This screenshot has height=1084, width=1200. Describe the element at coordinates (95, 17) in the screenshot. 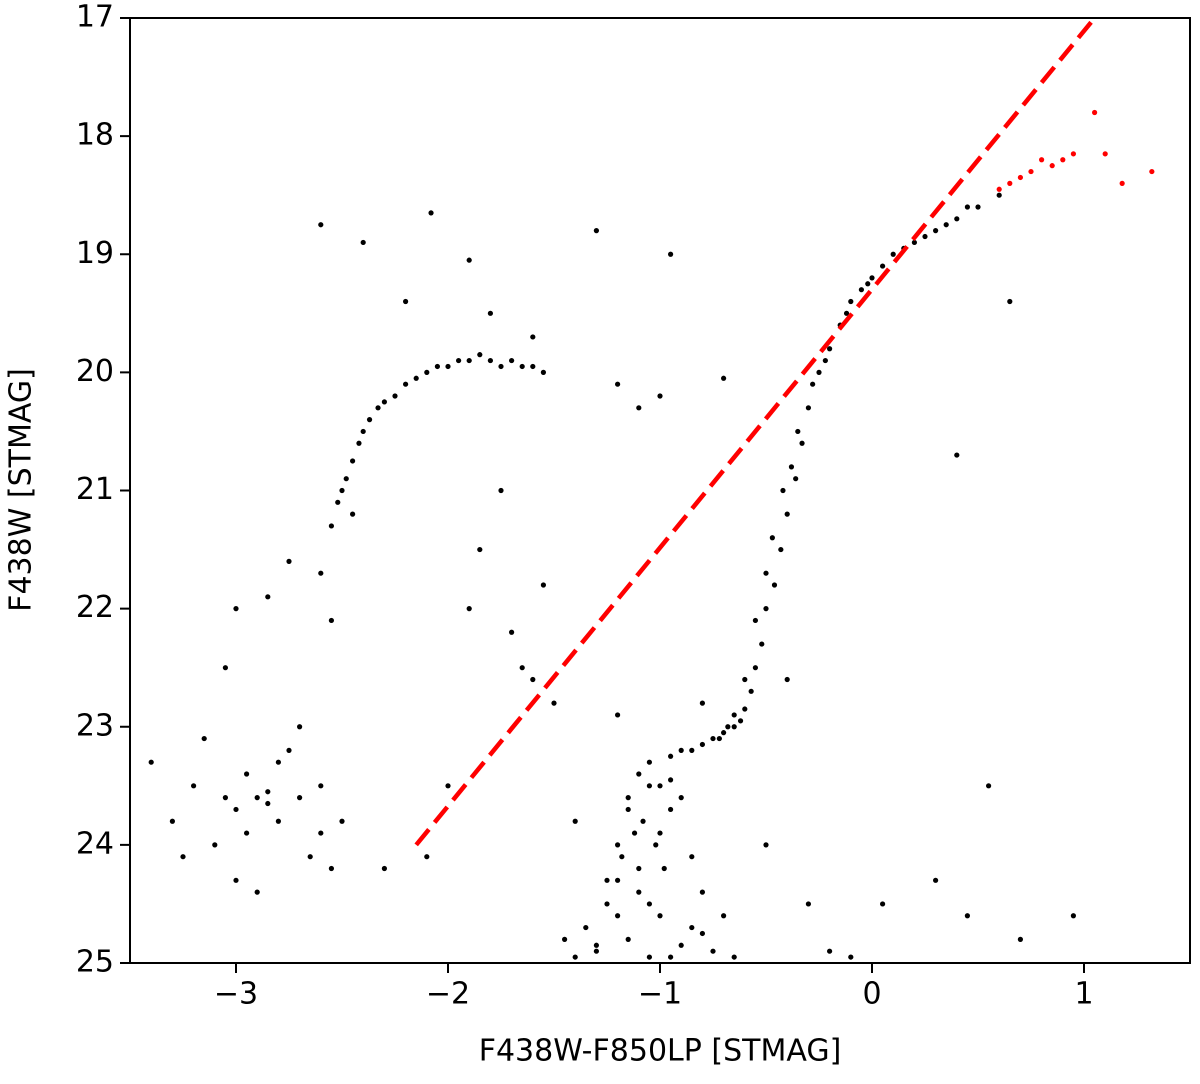

I see `y-tick-label: 17` at that location.